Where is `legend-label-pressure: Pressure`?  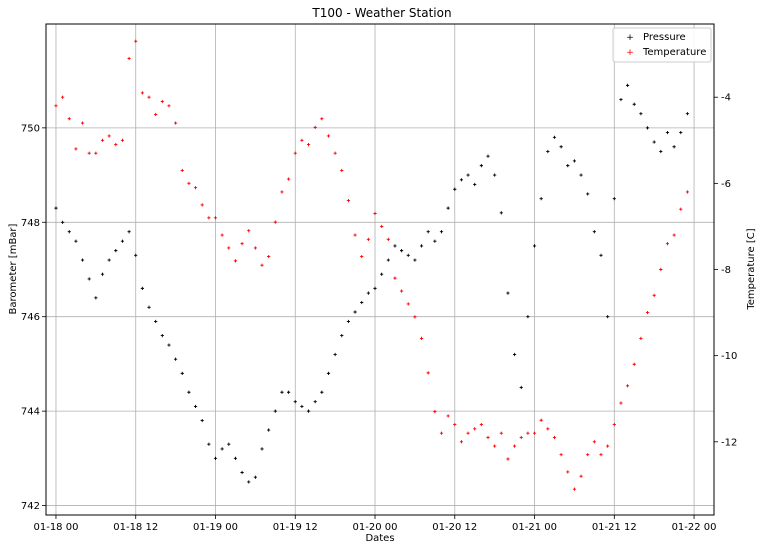
legend-label-pressure: Pressure is located at coordinates (664, 37).